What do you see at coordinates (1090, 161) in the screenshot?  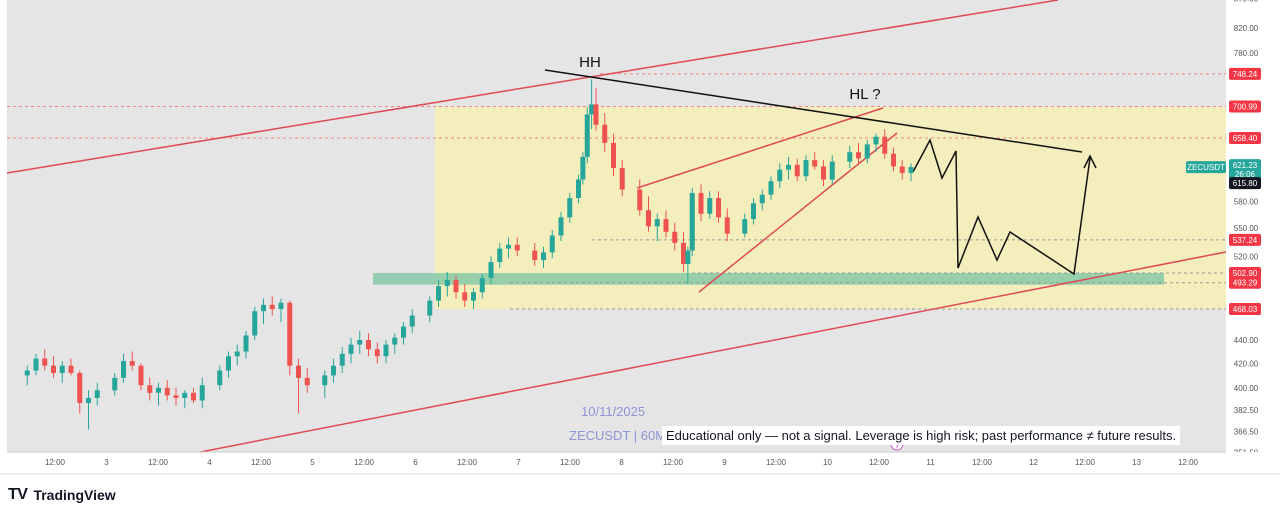 I see `projection-arrowhead` at bounding box center [1090, 161].